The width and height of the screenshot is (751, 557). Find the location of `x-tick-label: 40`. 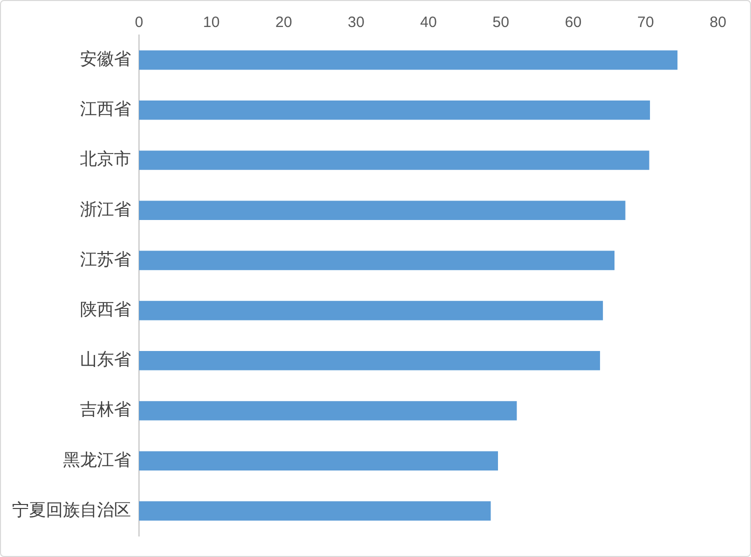

x-tick-label: 40 is located at coordinates (428, 23).